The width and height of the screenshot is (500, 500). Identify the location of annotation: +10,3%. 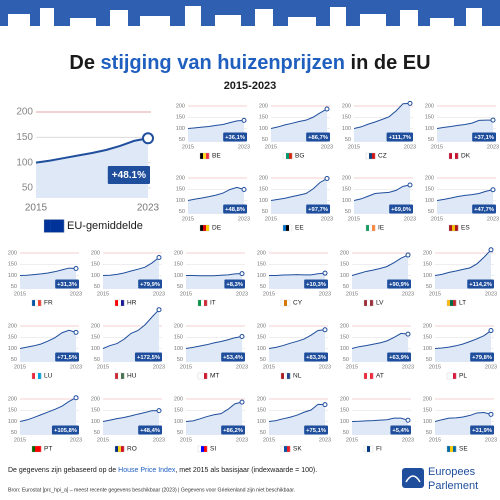
(316, 285).